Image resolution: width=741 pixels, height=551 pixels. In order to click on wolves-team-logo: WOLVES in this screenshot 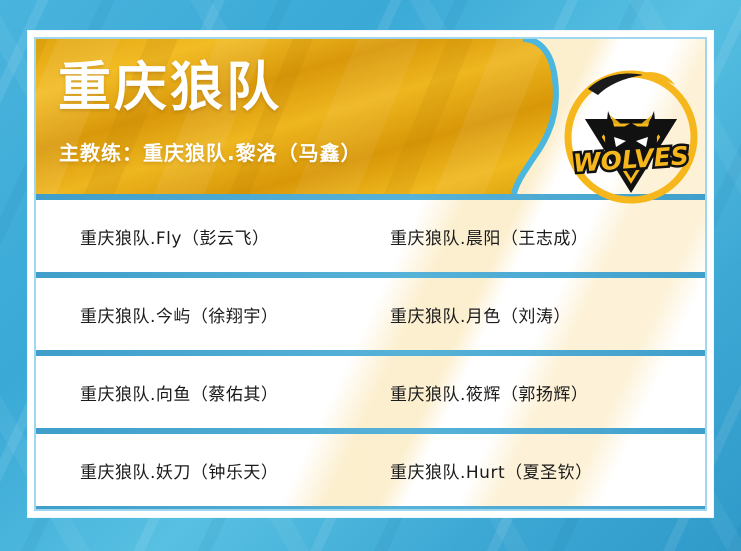, I will do `click(630, 136)`.